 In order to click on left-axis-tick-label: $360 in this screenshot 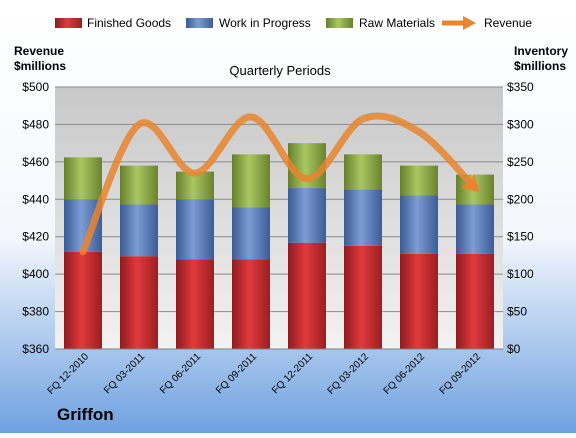, I will do `click(35, 349)`.